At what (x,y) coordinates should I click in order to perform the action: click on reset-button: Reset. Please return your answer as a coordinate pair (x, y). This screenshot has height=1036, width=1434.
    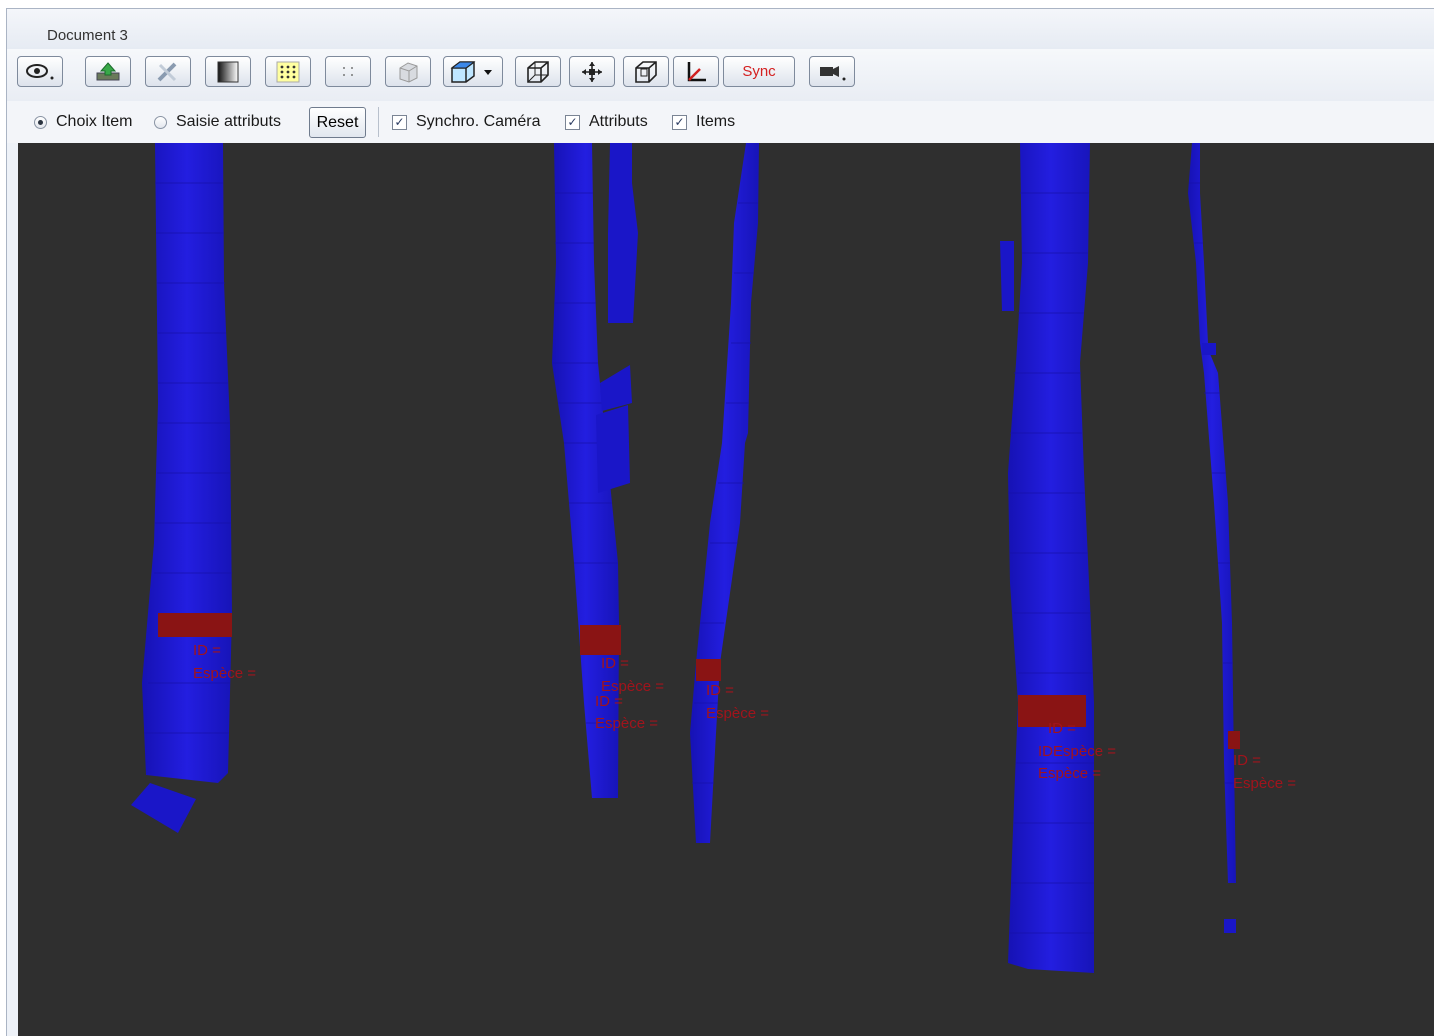
    Looking at the image, I should click on (337, 122).